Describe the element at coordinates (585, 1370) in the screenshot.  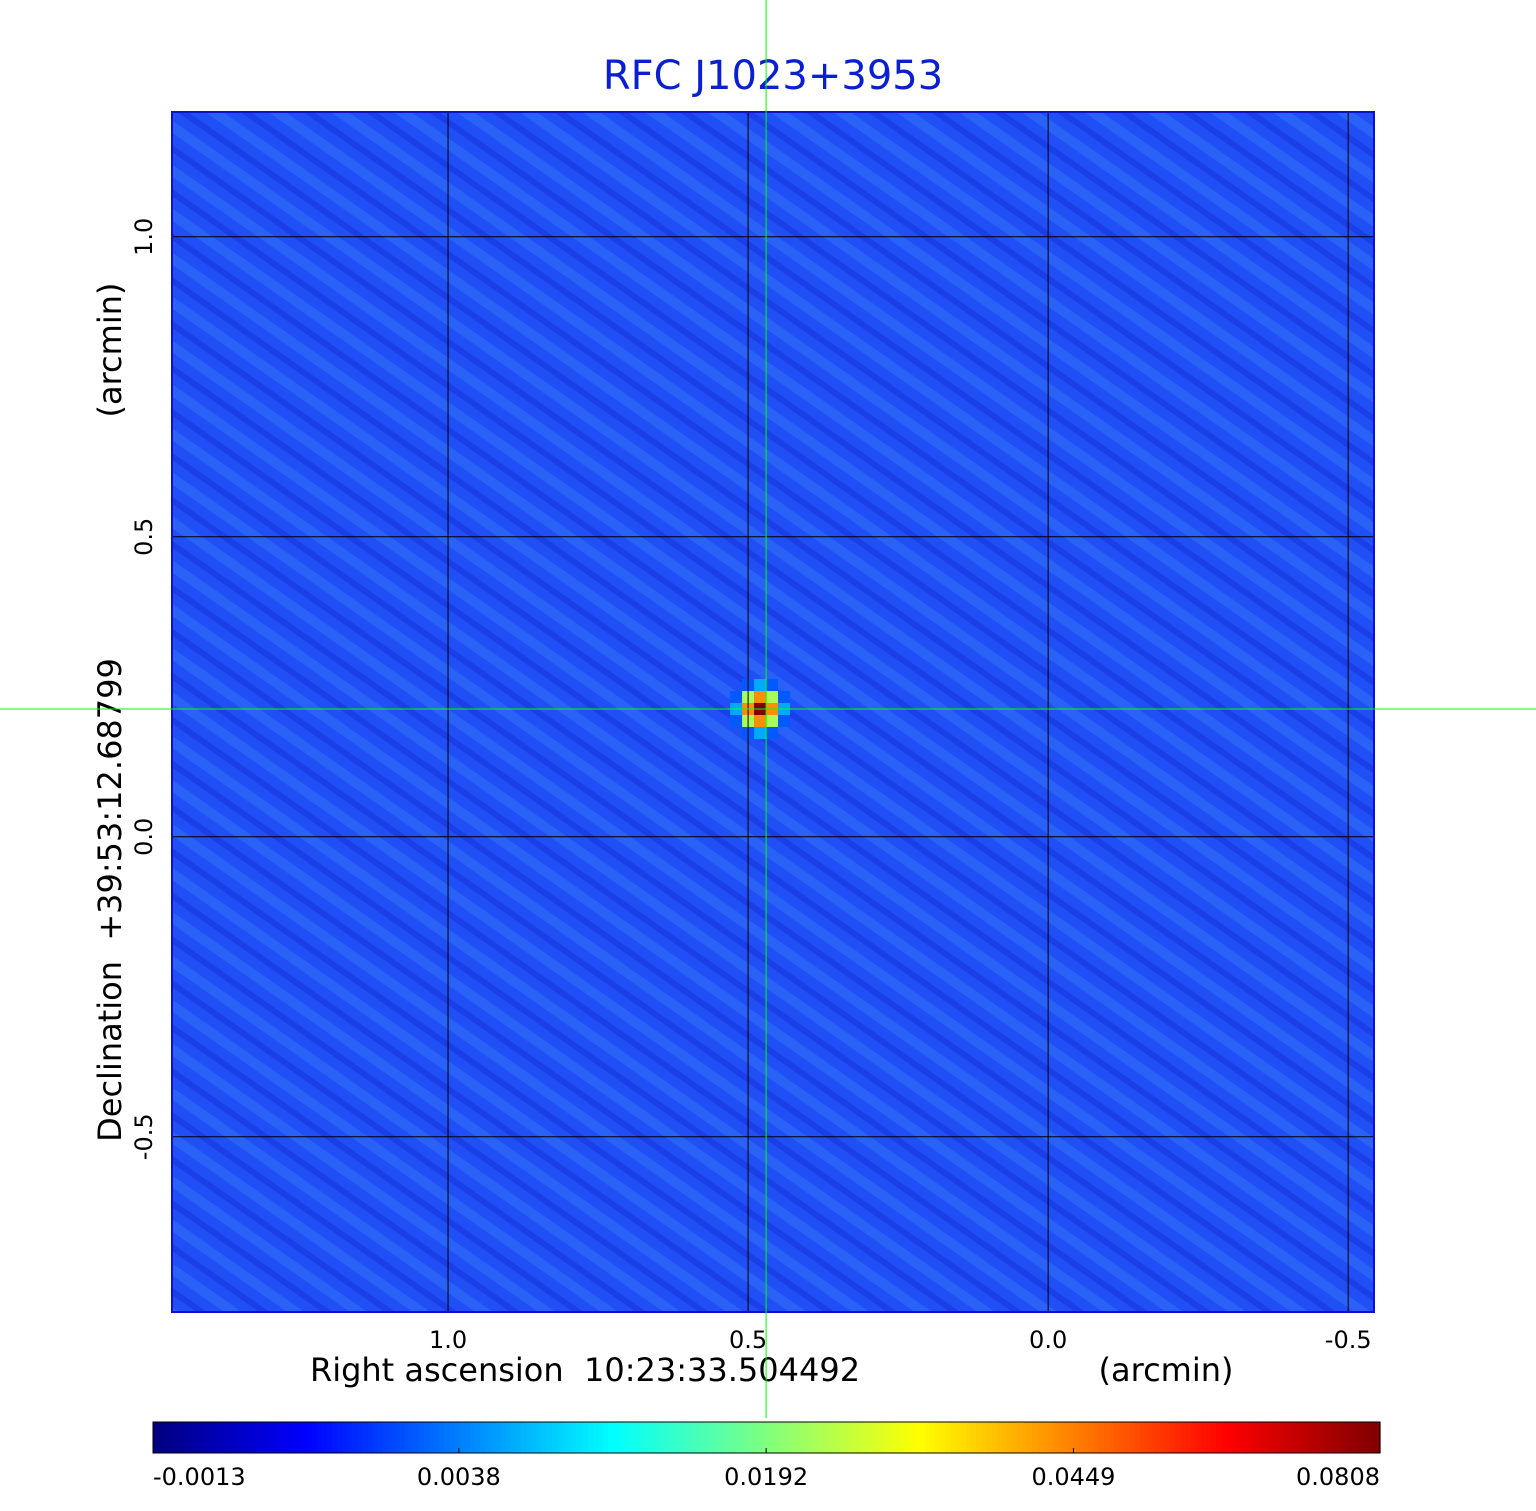
I see `x-axis-label: Right ascension 10:23:33.504492` at that location.